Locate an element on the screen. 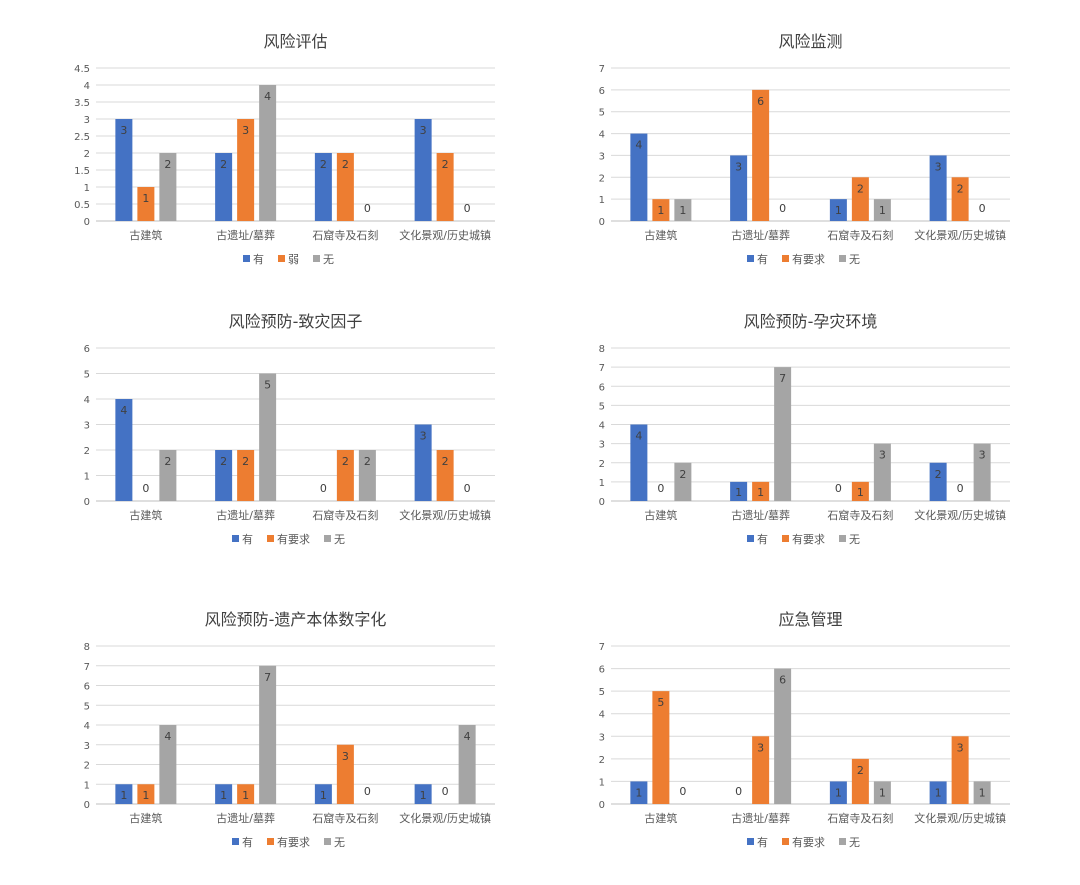 This screenshot has width=1080, height=885. chart-title: 风险预防-遗产本体数字化 is located at coordinates (296, 619).